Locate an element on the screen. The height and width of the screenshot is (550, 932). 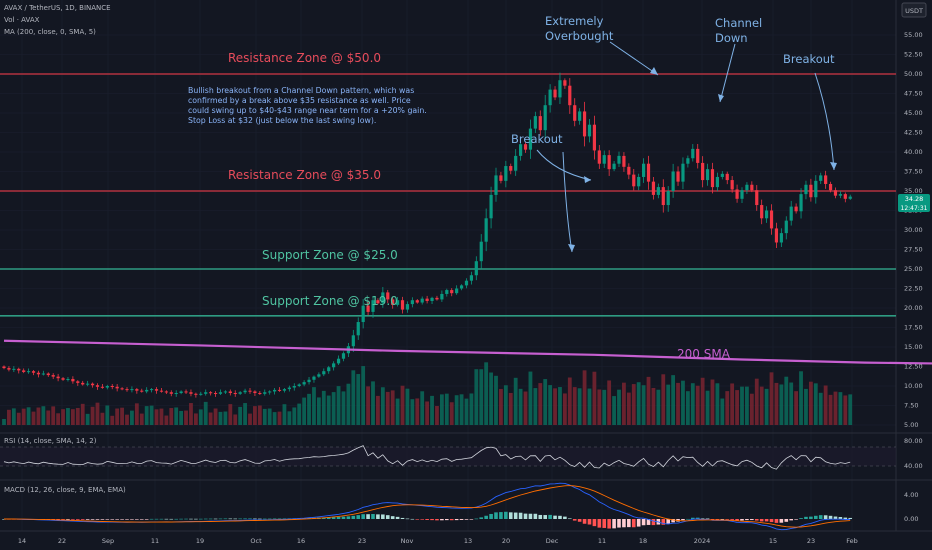
volume-indicator-title: Vol · AVAX is located at coordinates (22, 20).